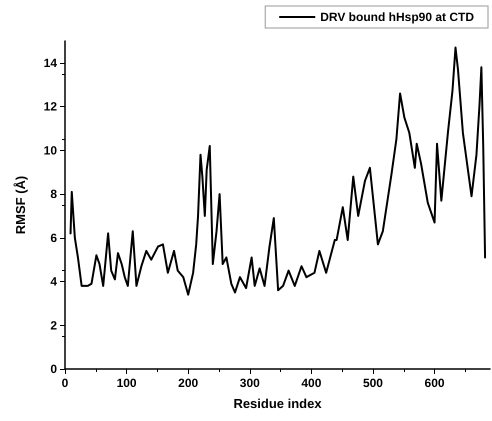  I want to click on x-tick-label: 400, so click(311, 383).